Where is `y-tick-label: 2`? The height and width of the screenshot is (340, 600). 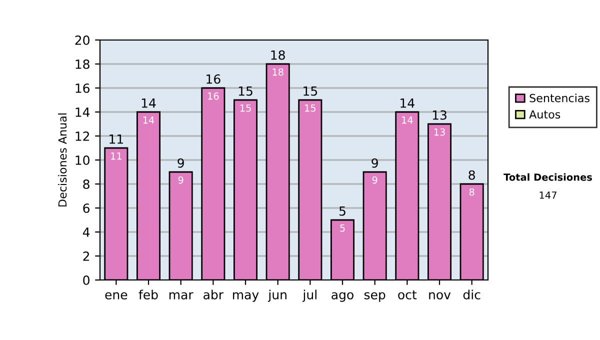
y-tick-label: 2 is located at coordinates (86, 256).